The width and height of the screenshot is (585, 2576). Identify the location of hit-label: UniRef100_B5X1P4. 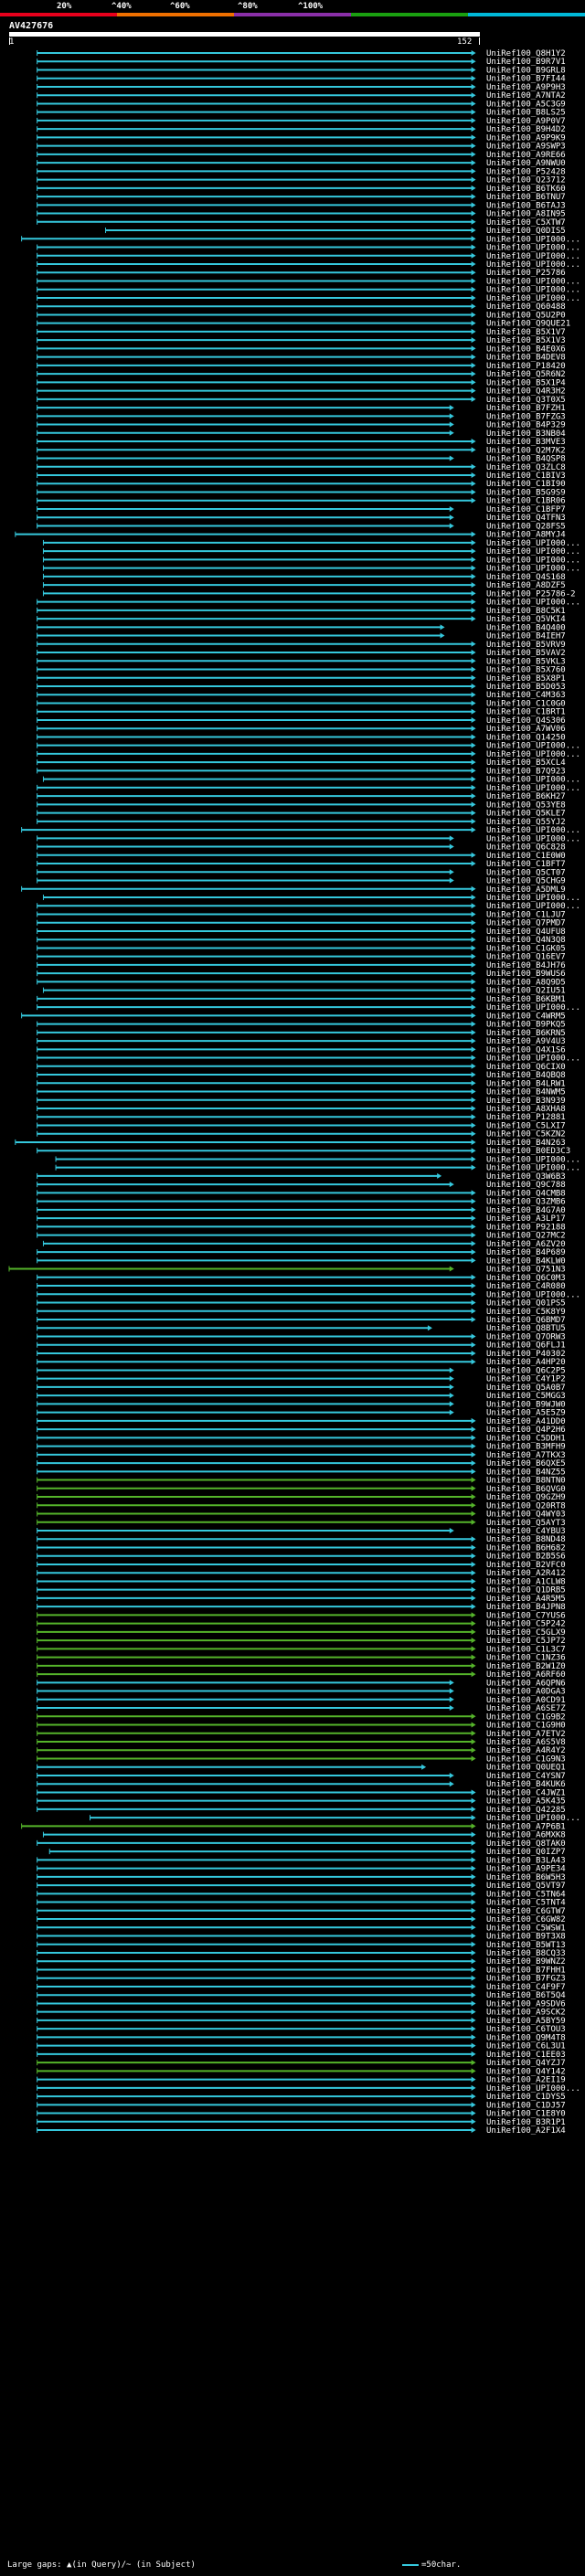
(526, 382).